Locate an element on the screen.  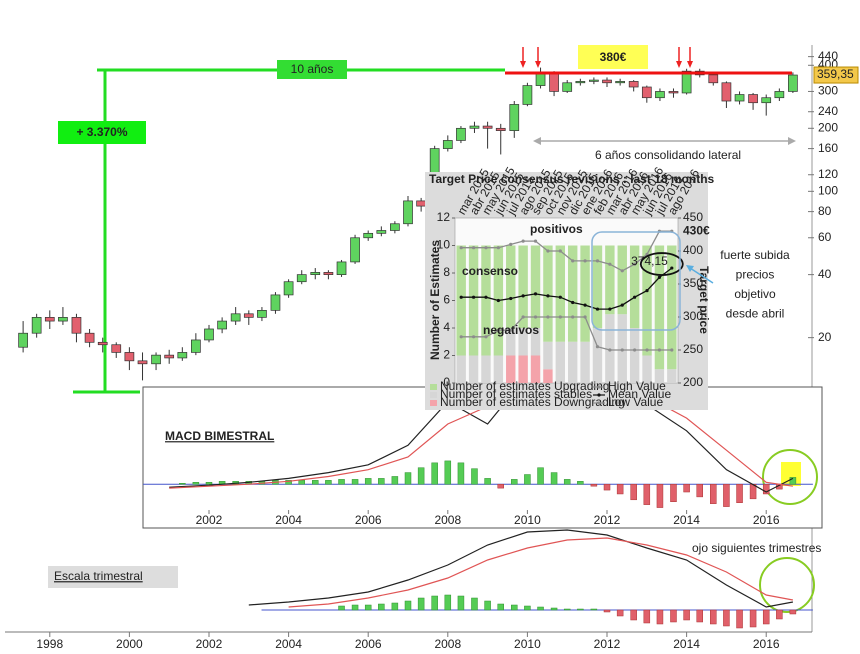
y-tick-label: 80 is located at coordinates (825, 211).